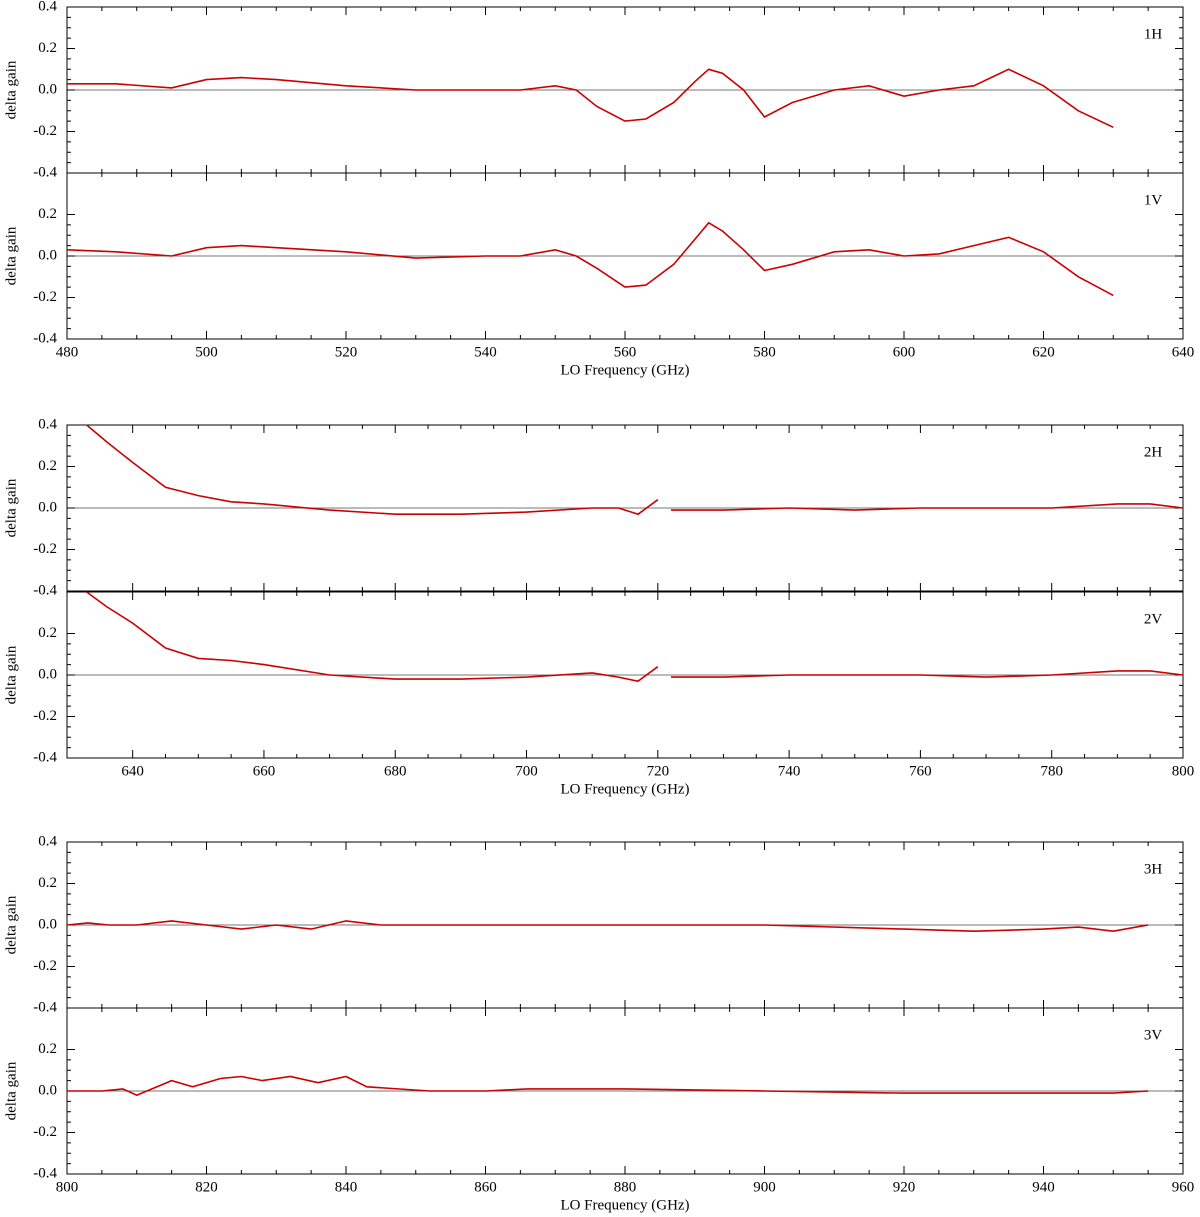  I want to click on x-tick-label: 700, so click(526, 771).